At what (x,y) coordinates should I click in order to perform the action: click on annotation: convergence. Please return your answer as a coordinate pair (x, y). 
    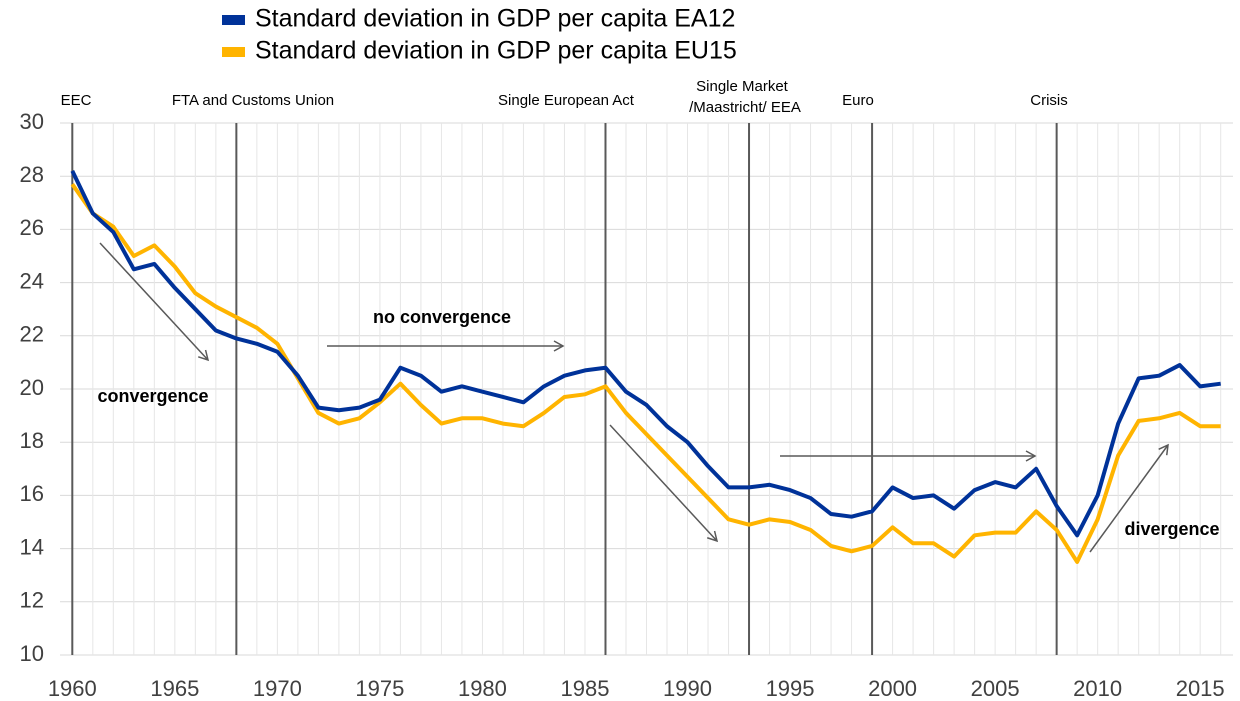
    Looking at the image, I should click on (152, 396).